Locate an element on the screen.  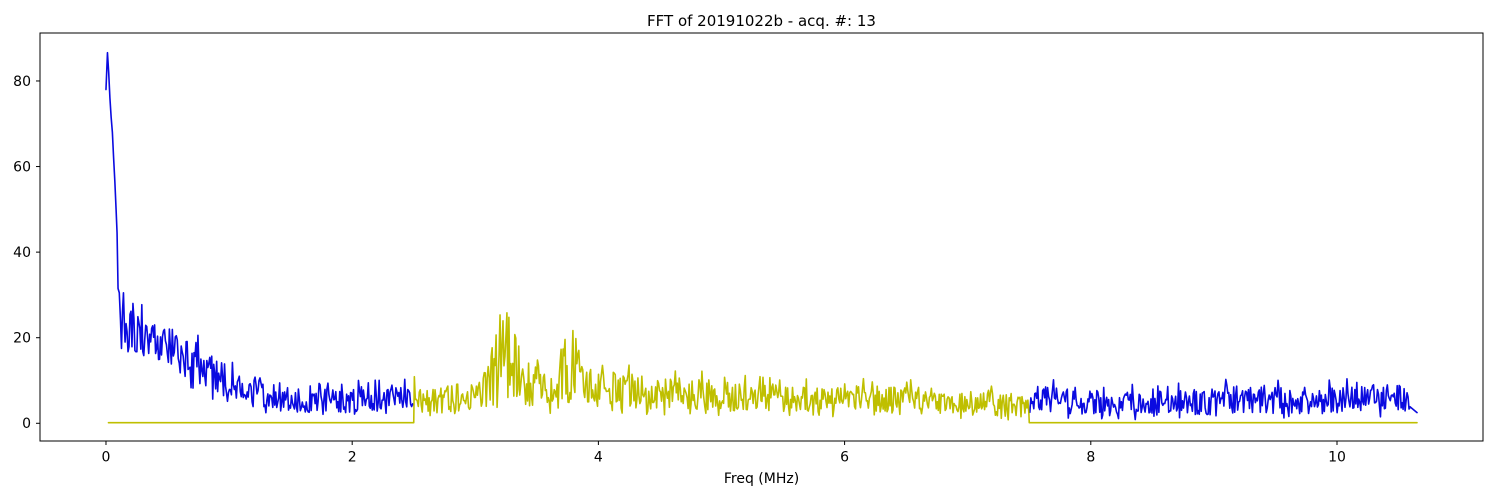
x-tick-label: 2 is located at coordinates (352, 458).